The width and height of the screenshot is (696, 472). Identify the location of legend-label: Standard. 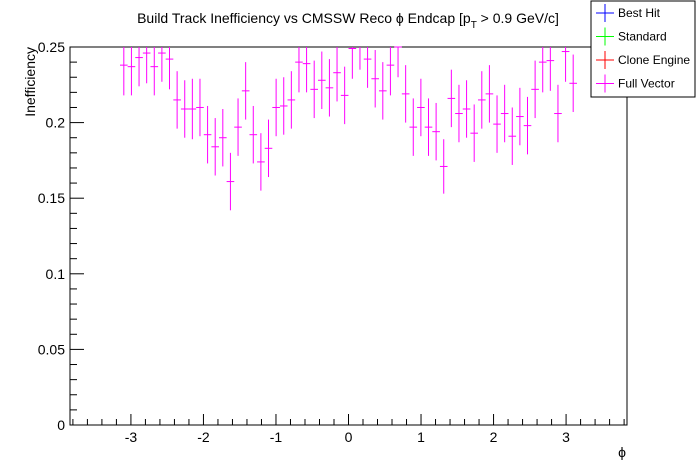
(642, 37).